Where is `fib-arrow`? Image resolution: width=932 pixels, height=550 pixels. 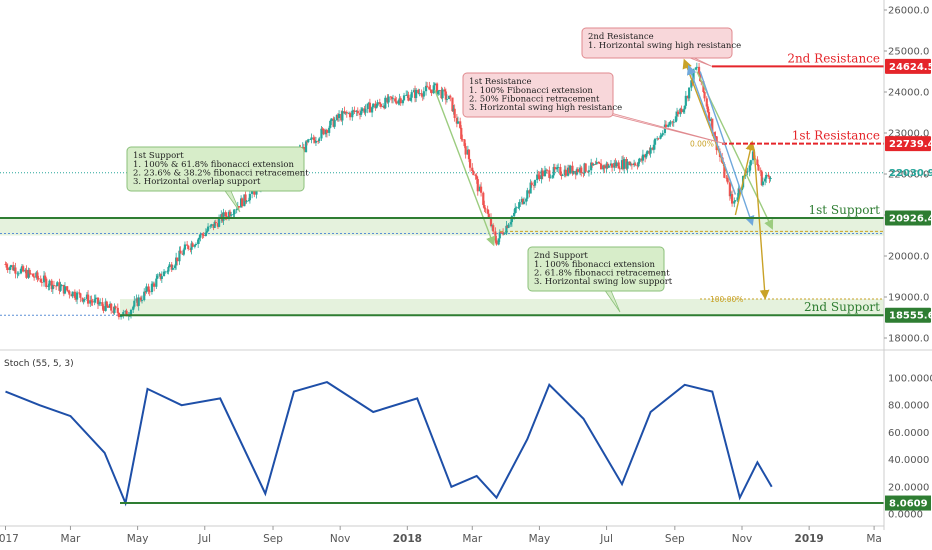
fib-arrow is located at coordinates (745, 178).